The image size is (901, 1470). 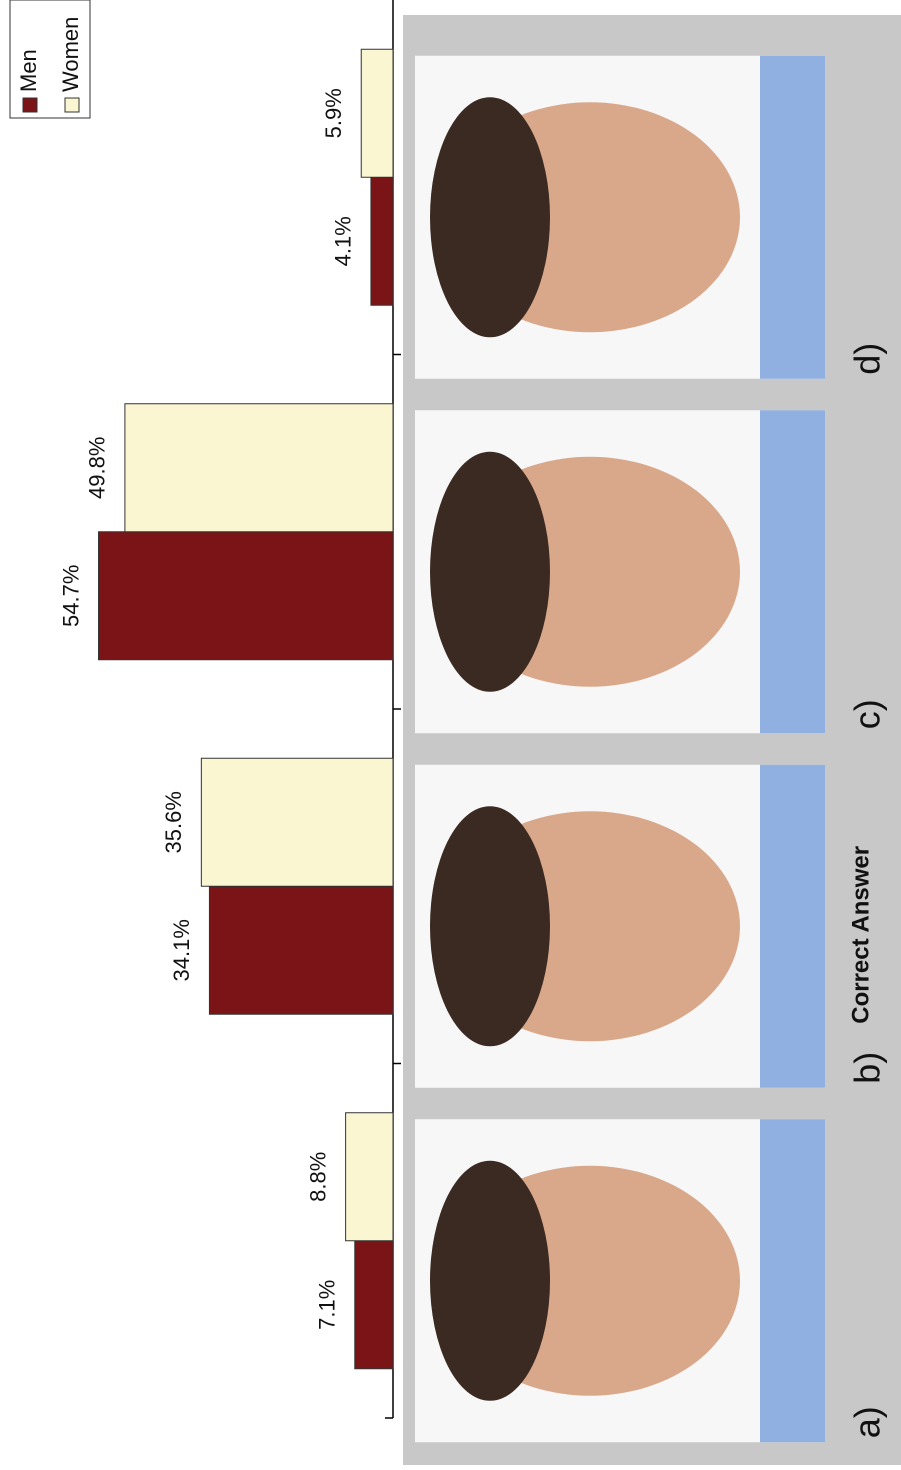 I want to click on category-label: d), so click(x=867, y=359).